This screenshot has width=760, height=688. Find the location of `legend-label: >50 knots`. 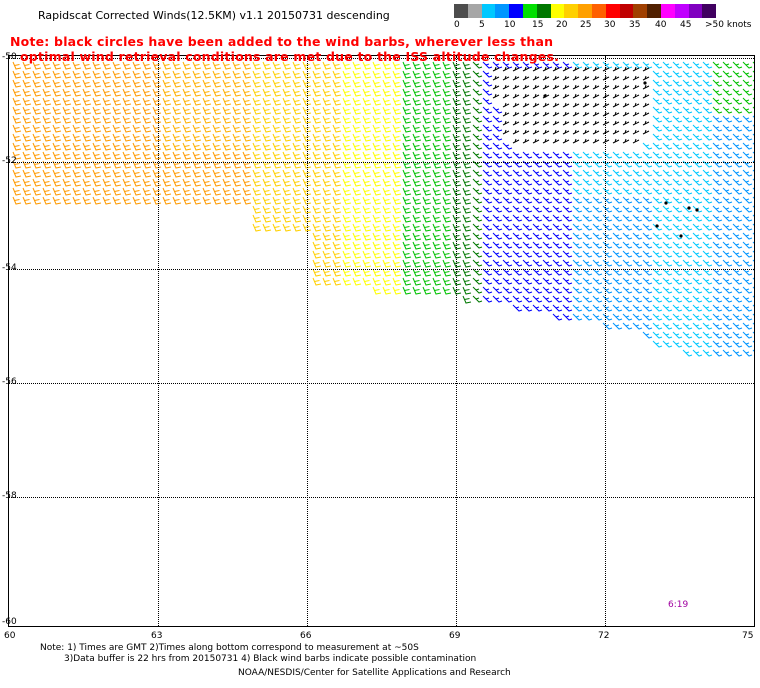

legend-label: >50 knots is located at coordinates (728, 25).